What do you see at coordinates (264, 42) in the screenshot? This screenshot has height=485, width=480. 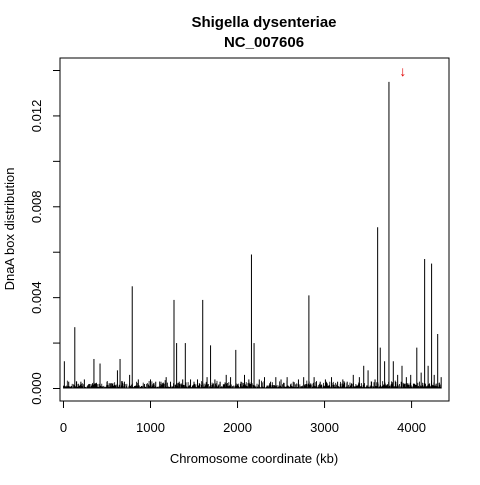 I see `chart-subtitle: NC_007606` at bounding box center [264, 42].